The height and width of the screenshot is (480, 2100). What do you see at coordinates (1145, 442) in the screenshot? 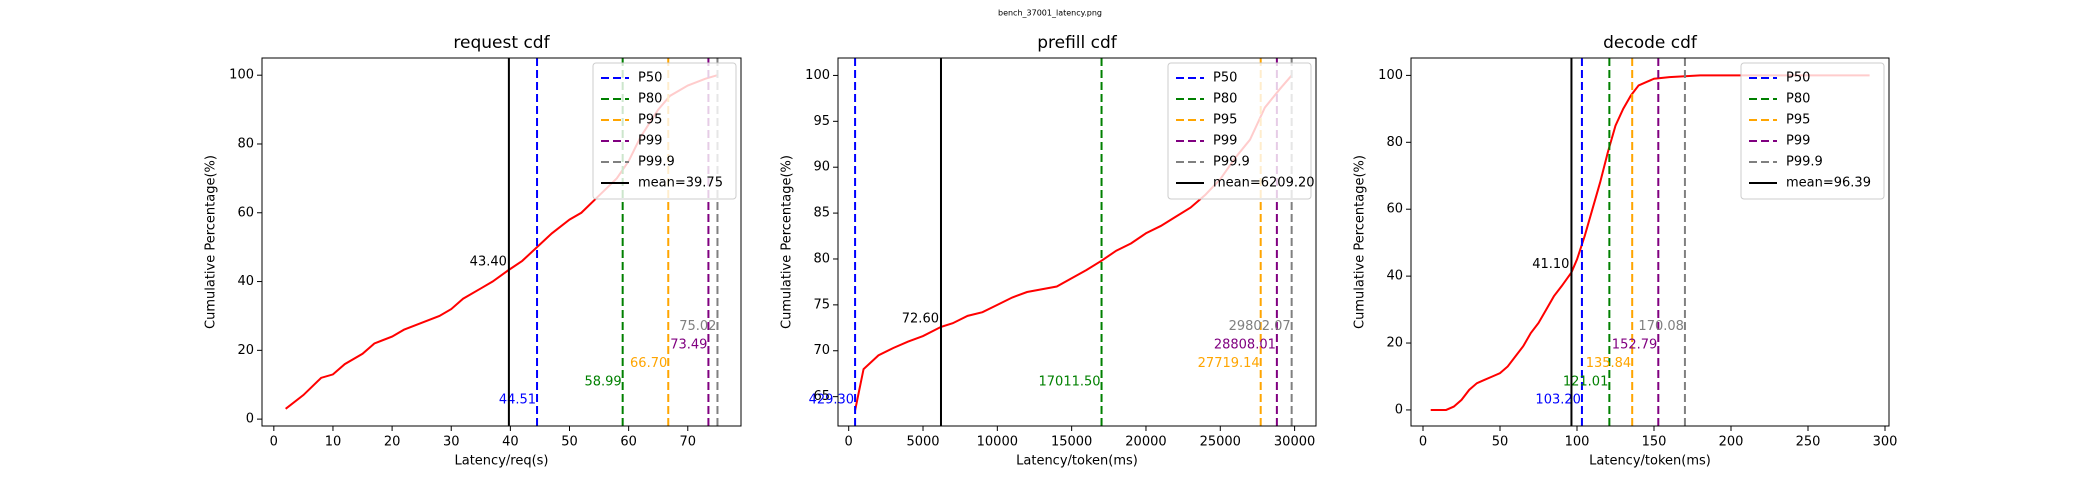
I see `x-tick-label: 20000` at bounding box center [1145, 442].